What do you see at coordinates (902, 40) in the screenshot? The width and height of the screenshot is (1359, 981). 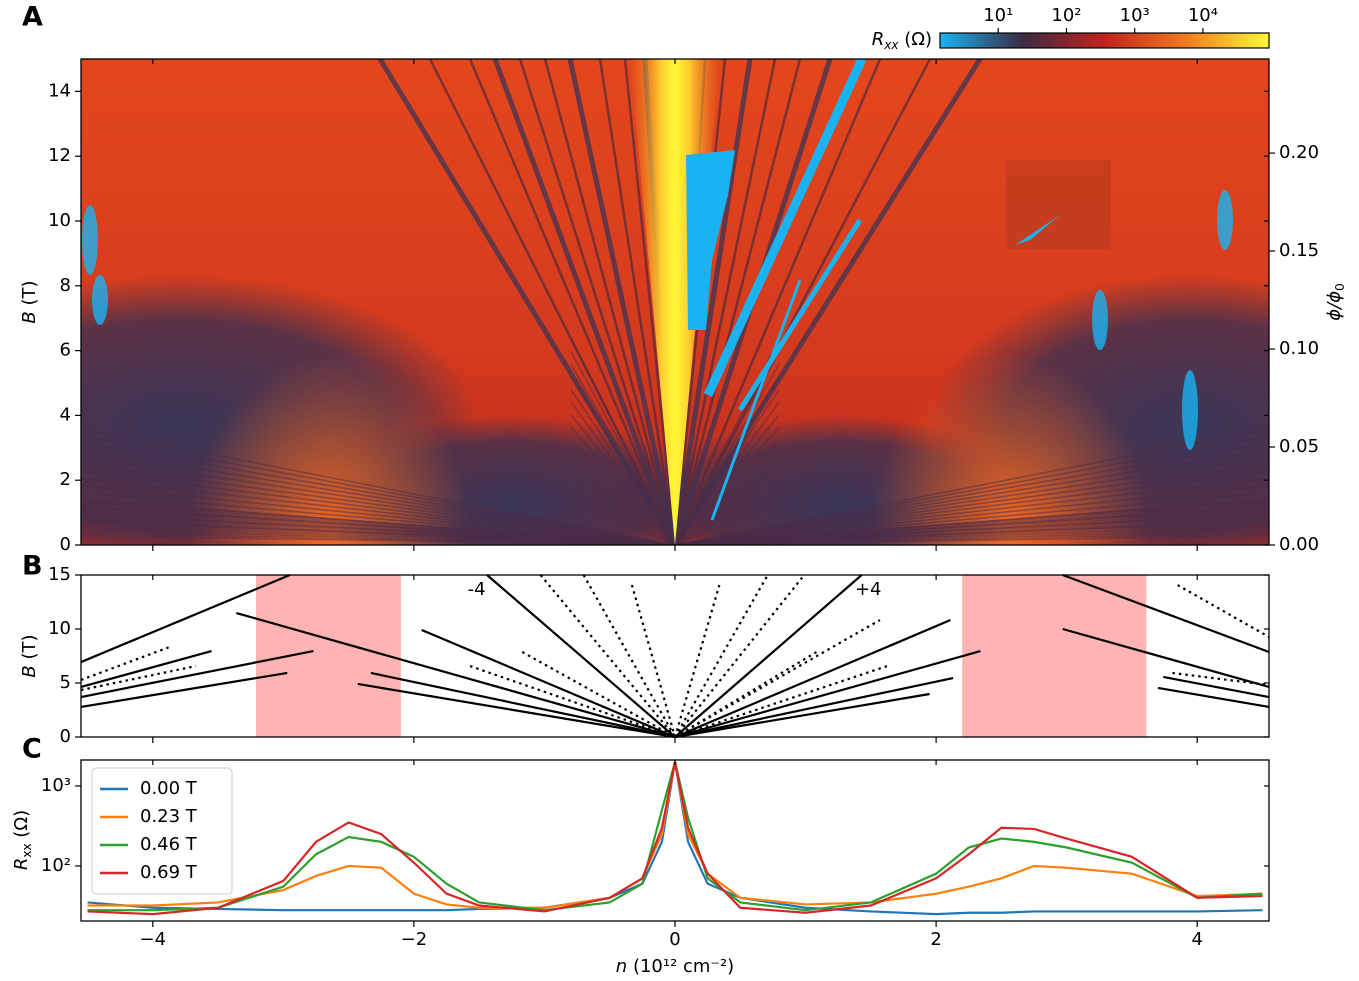 I see `colorbar-label: Rxx (Ω)` at bounding box center [902, 40].